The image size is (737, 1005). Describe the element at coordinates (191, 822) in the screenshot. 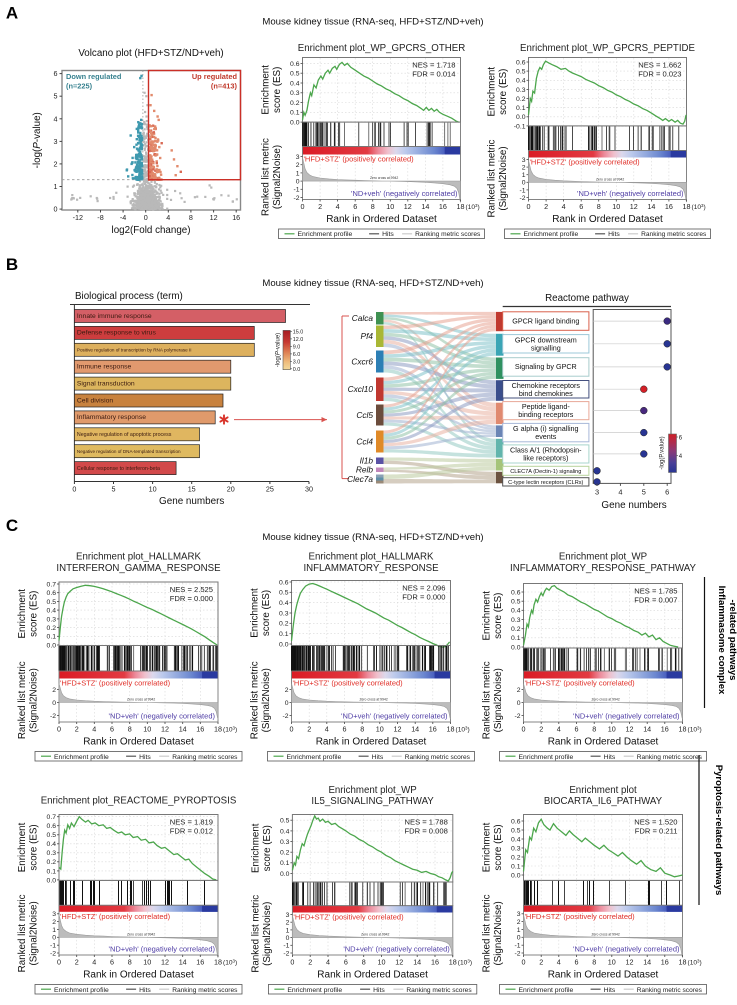

I see `svg-text: NES = 1.819` at that location.